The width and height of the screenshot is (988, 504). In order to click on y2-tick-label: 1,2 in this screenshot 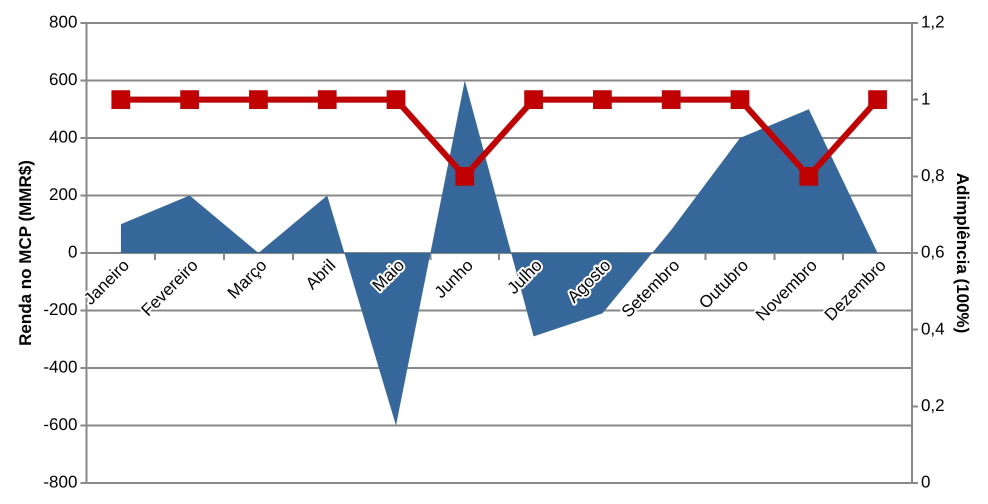, I will do `click(932, 22)`.